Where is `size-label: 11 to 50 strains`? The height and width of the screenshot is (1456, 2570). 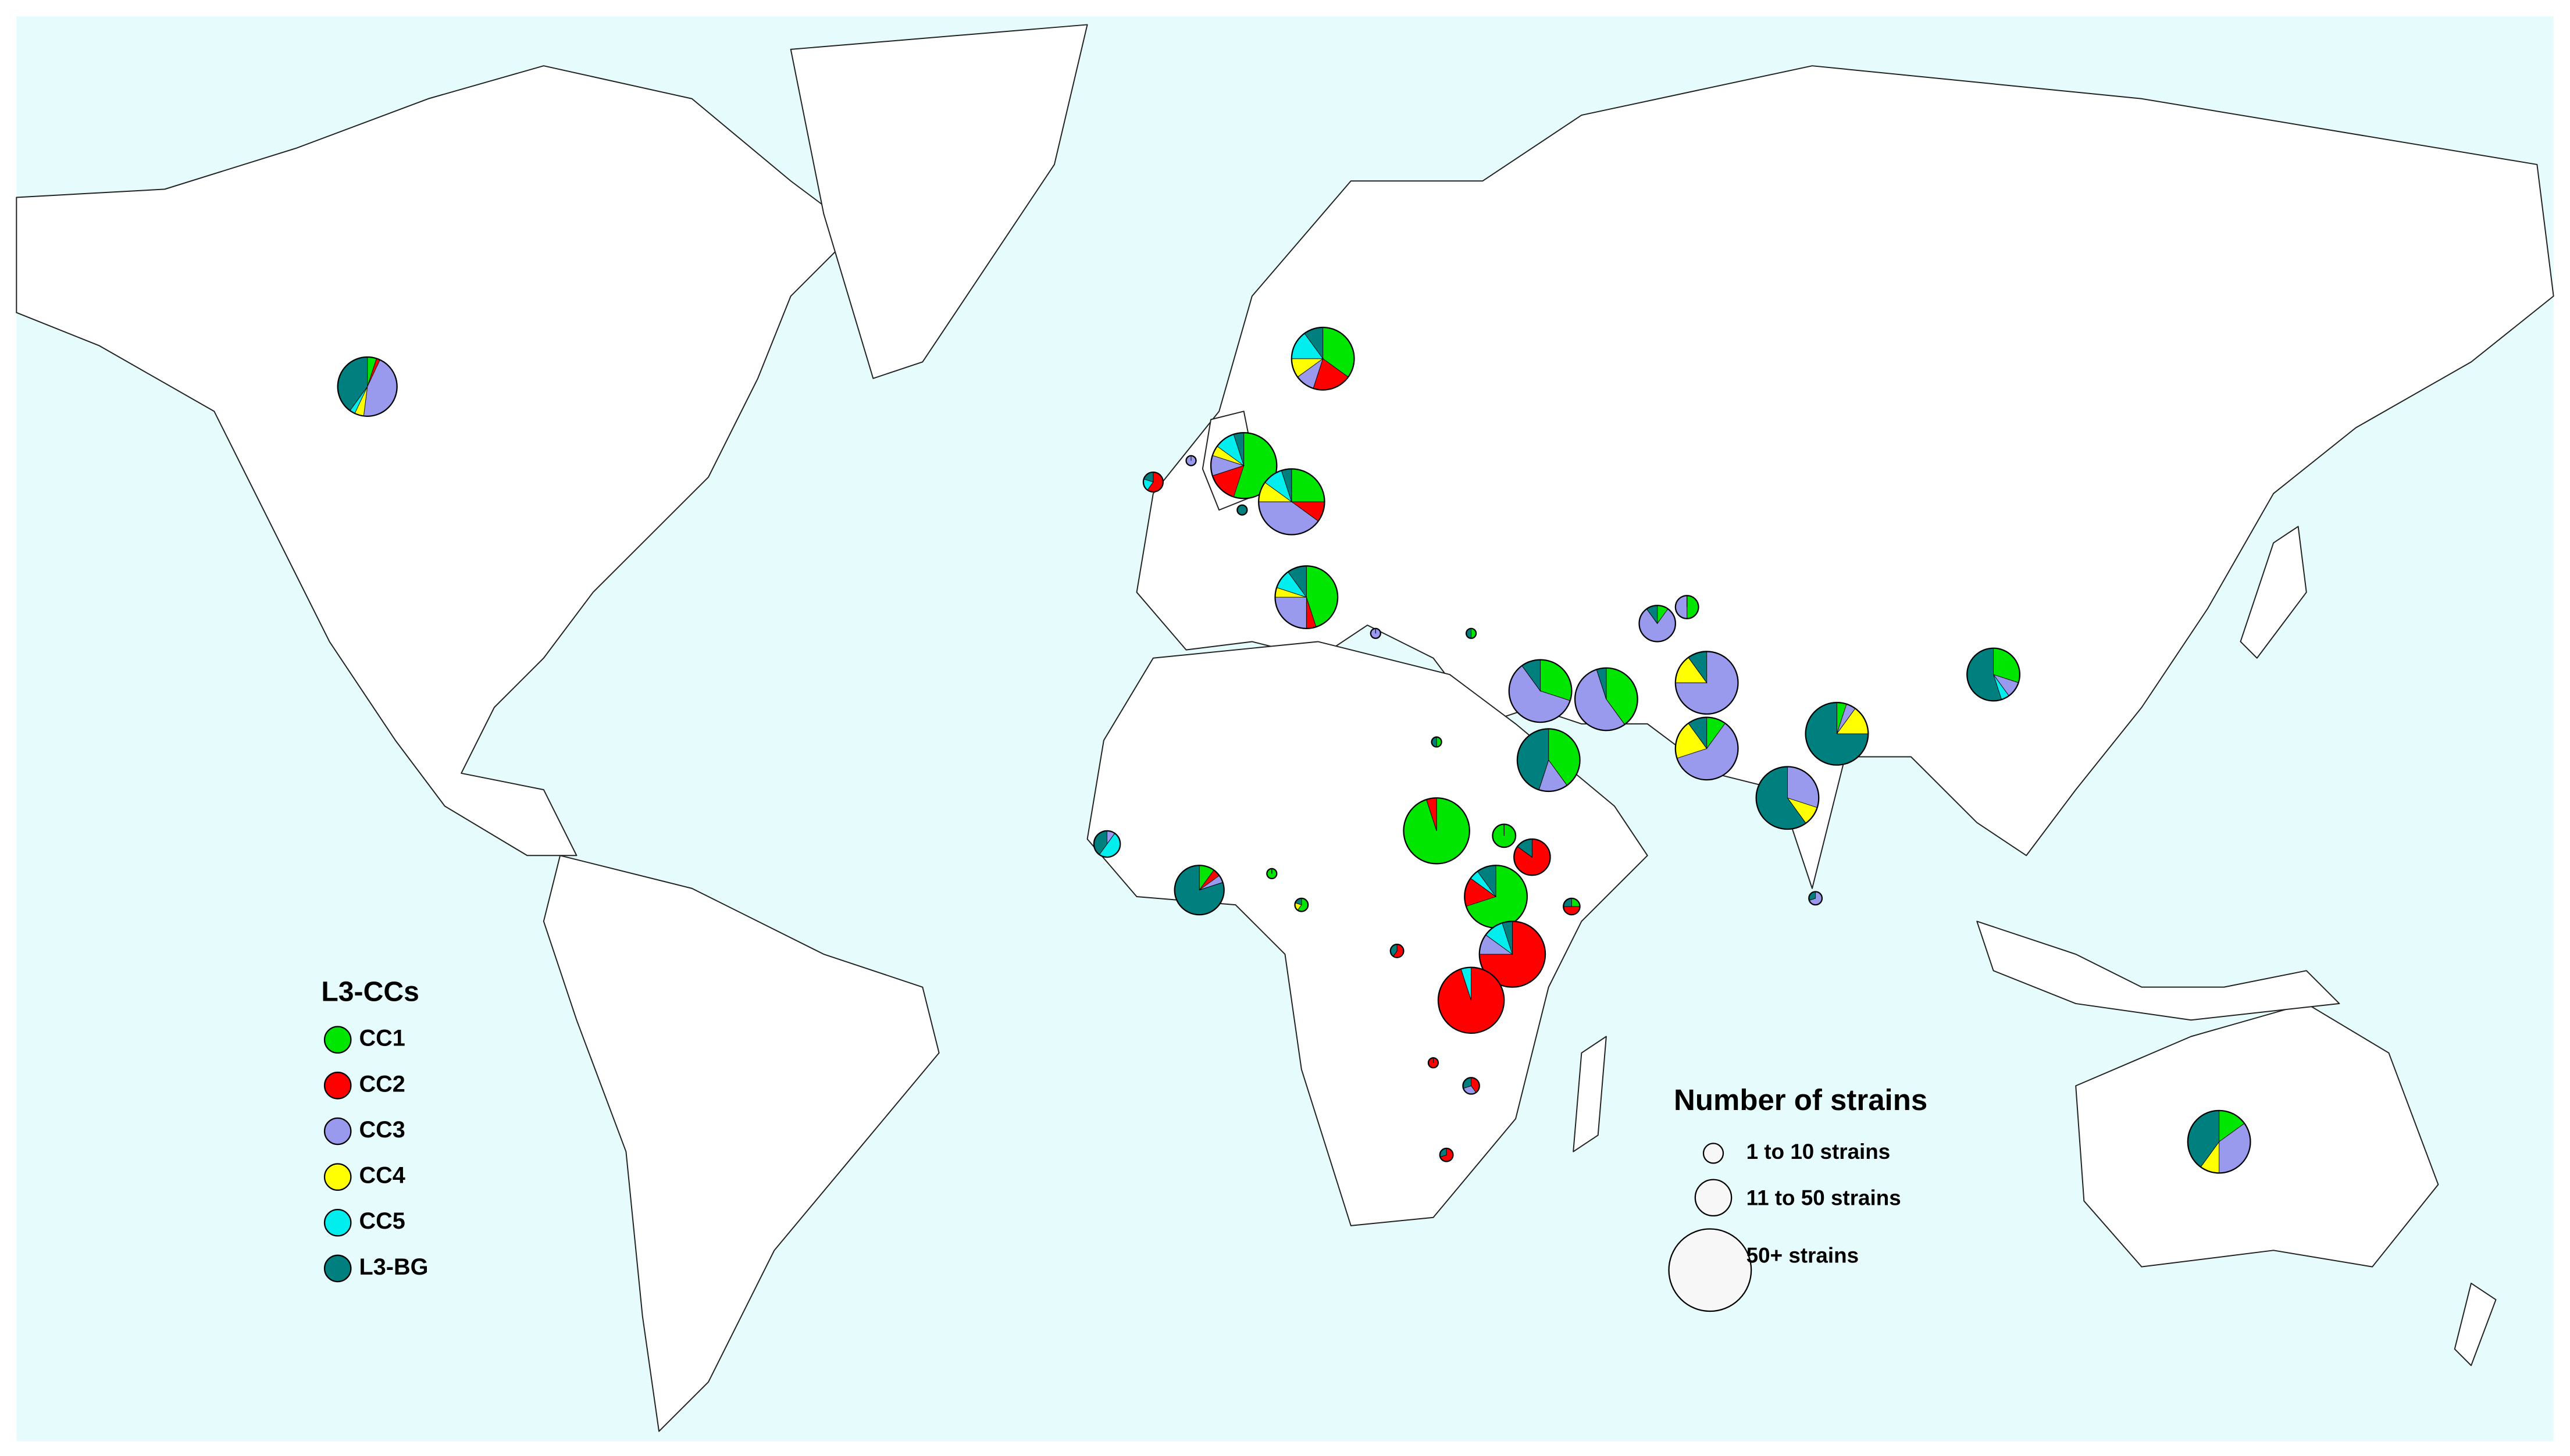
size-label: 11 to 50 strains is located at coordinates (1823, 1197).